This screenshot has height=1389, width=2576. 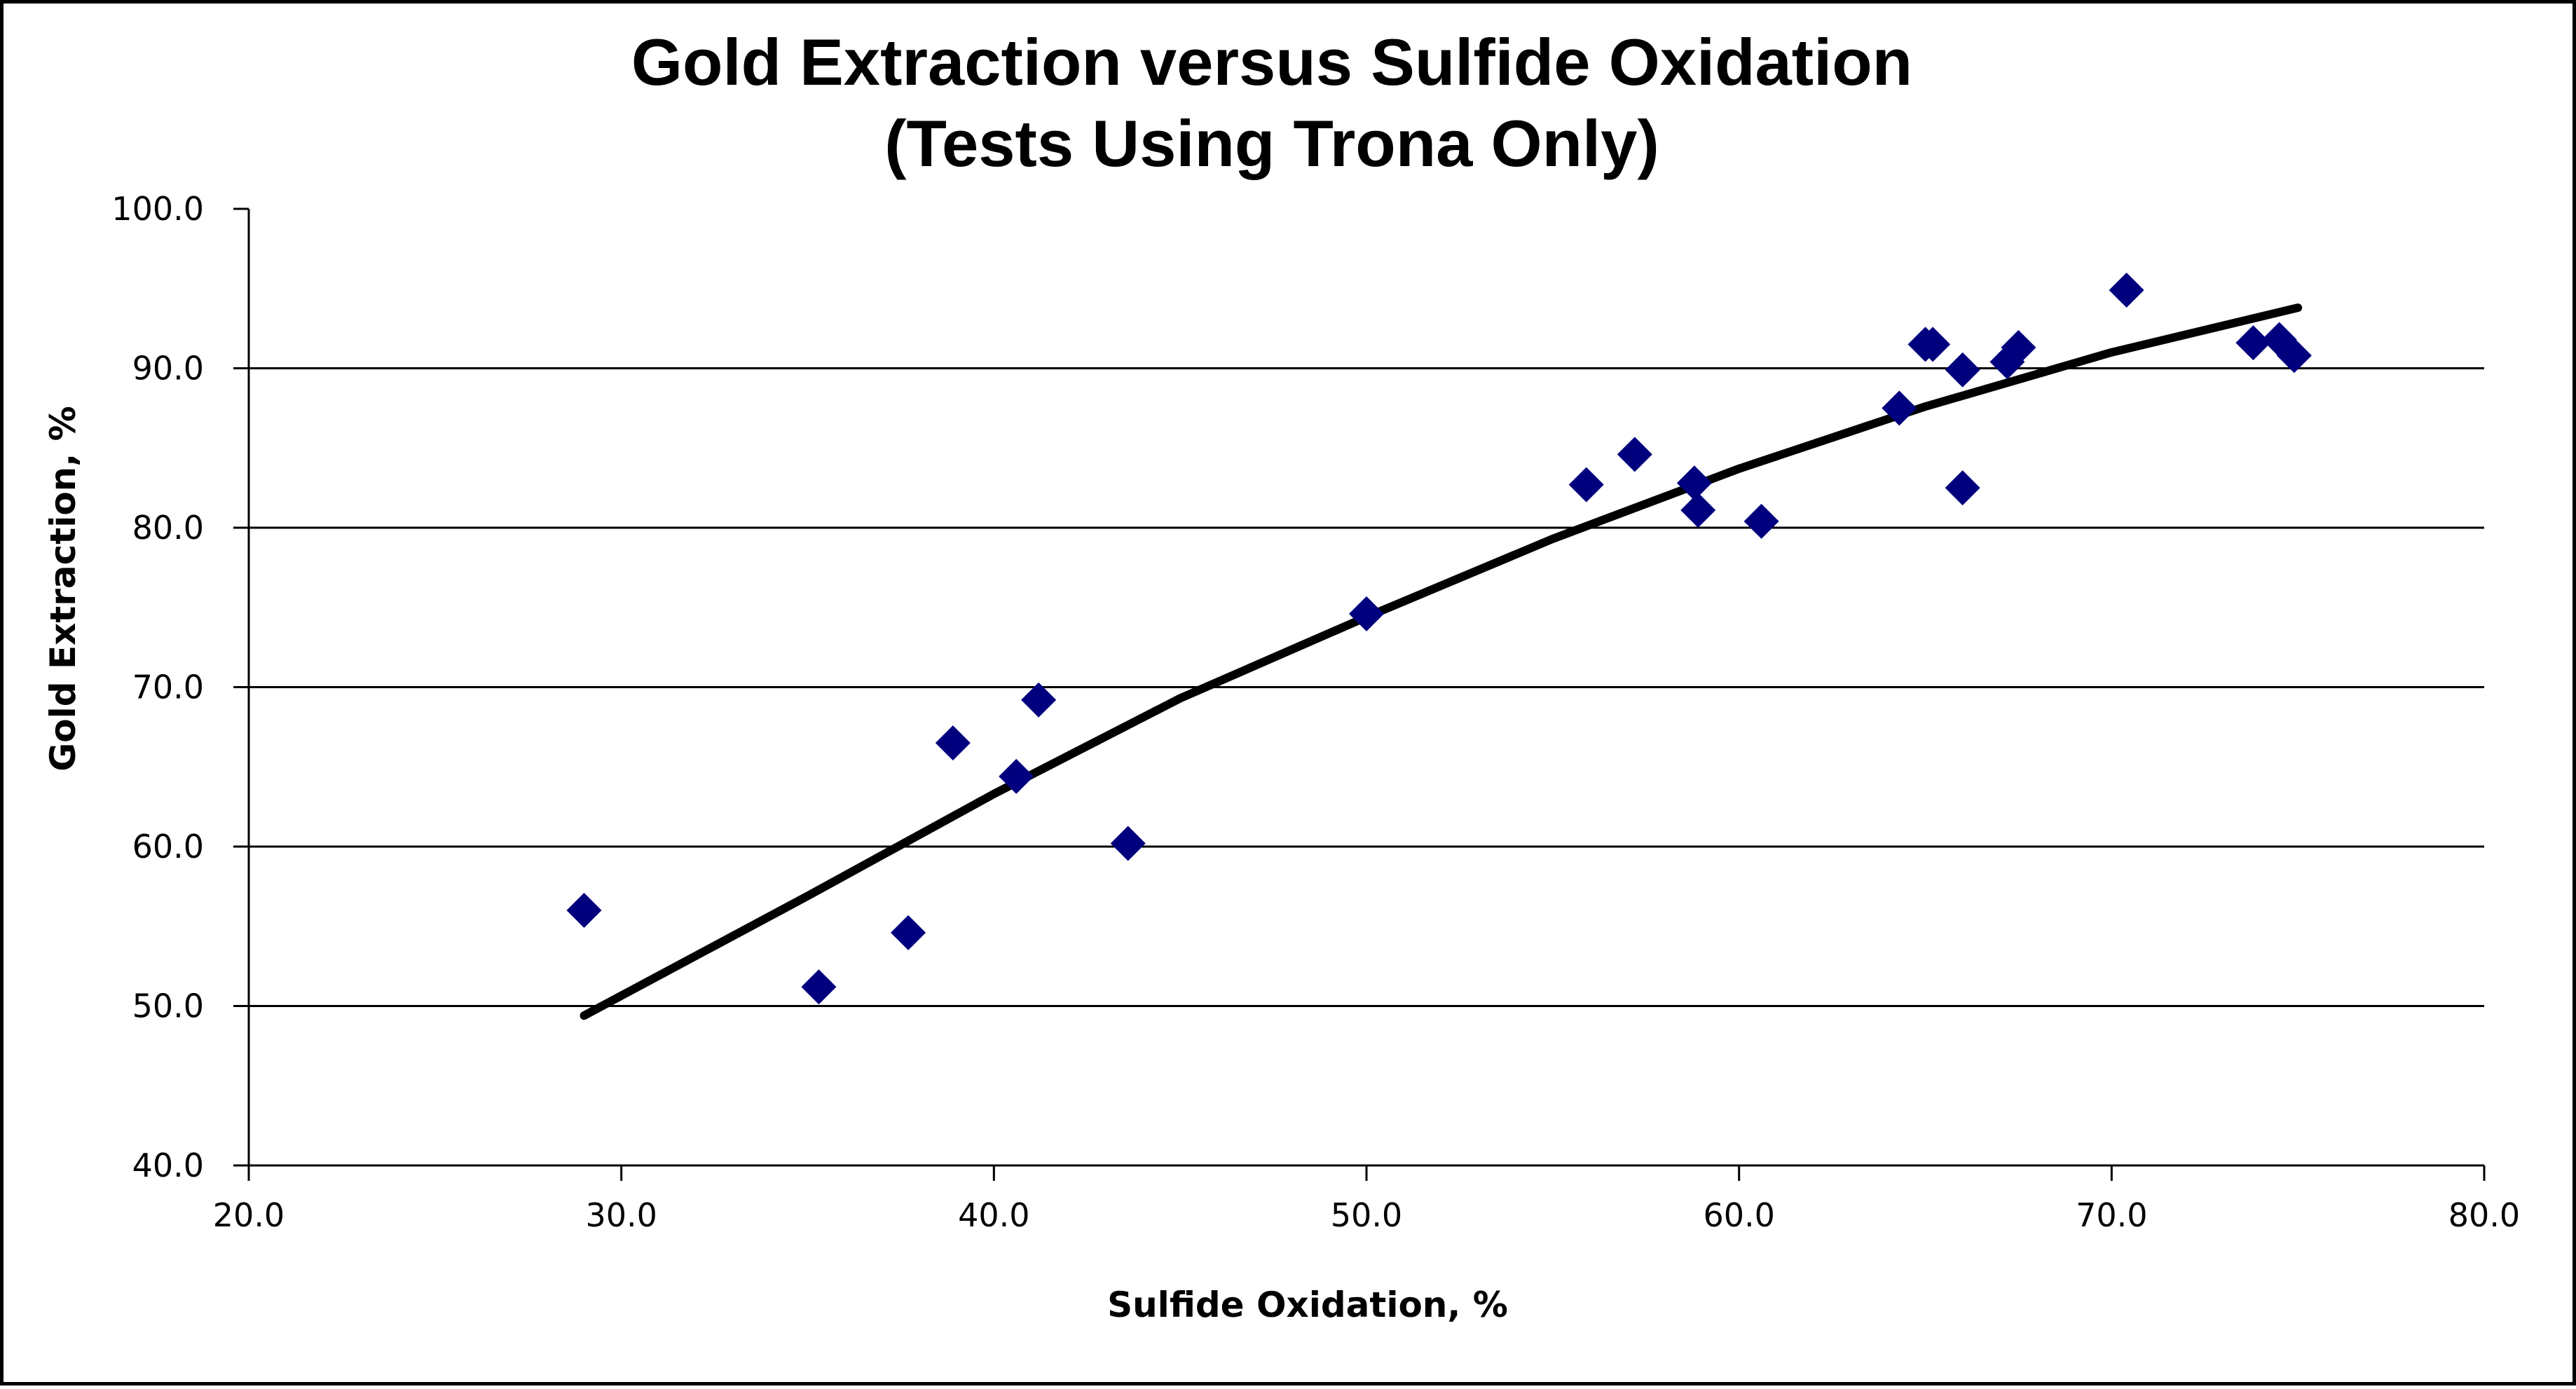 What do you see at coordinates (1272, 62) in the screenshot?
I see `chart-title-line-1: Gold Extraction versus Sulfide Oxidation` at bounding box center [1272, 62].